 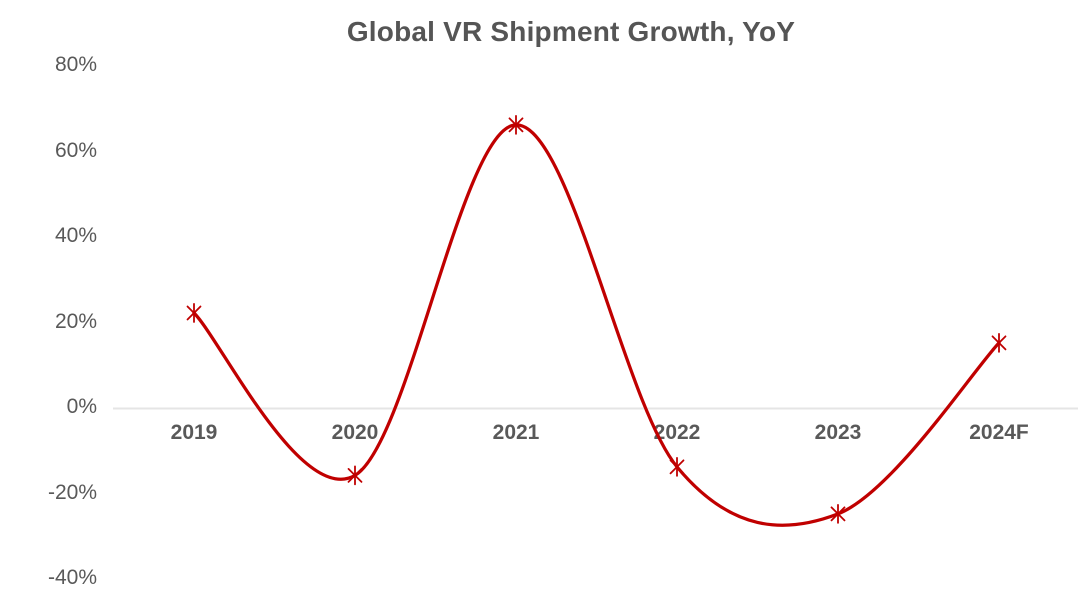 What do you see at coordinates (75, 150) in the screenshot?
I see `y-tick-label: 60%` at bounding box center [75, 150].